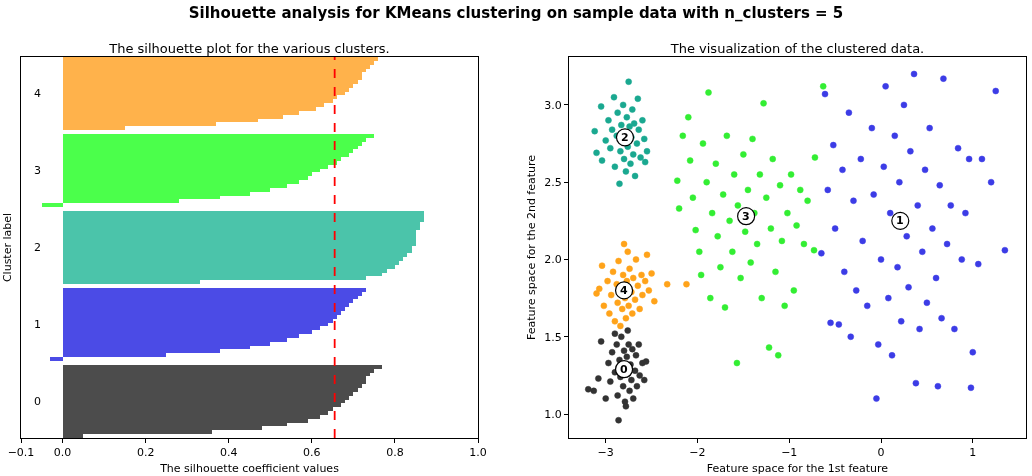 Image resolution: width=1032 pixels, height=476 pixels. I want to click on y-axis-title: Feature space for the 2nd feature, so click(531, 247).